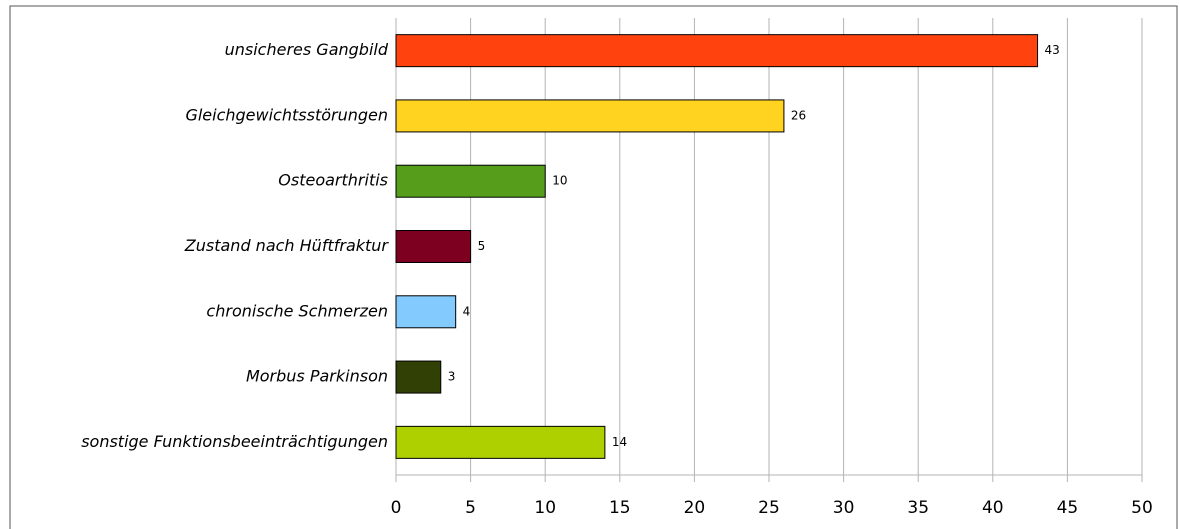 This screenshot has width=1180, height=529. I want to click on x-tick-label: 10, so click(545, 508).